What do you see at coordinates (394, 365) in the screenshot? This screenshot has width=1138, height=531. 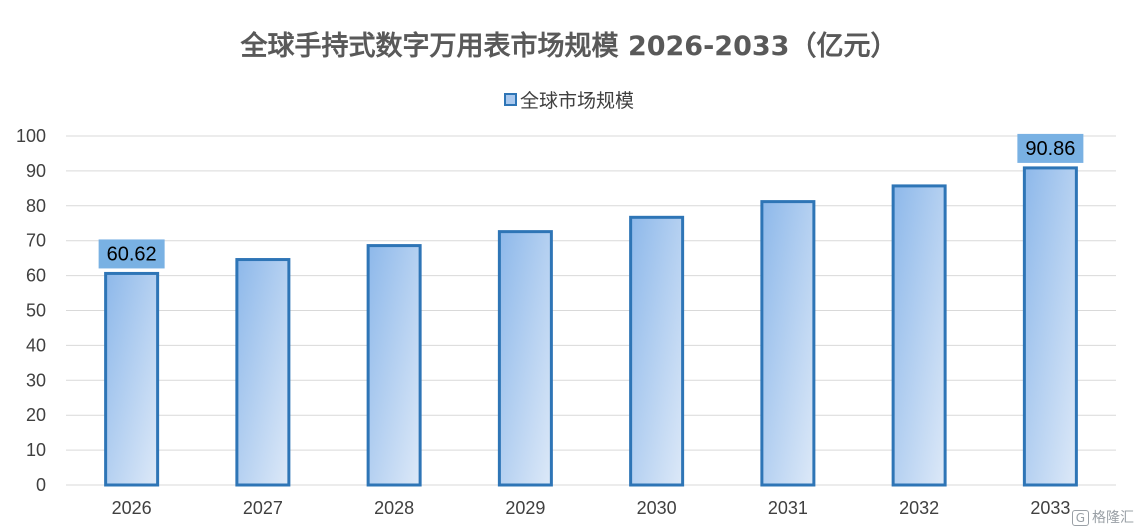 I see `bar-2028` at bounding box center [394, 365].